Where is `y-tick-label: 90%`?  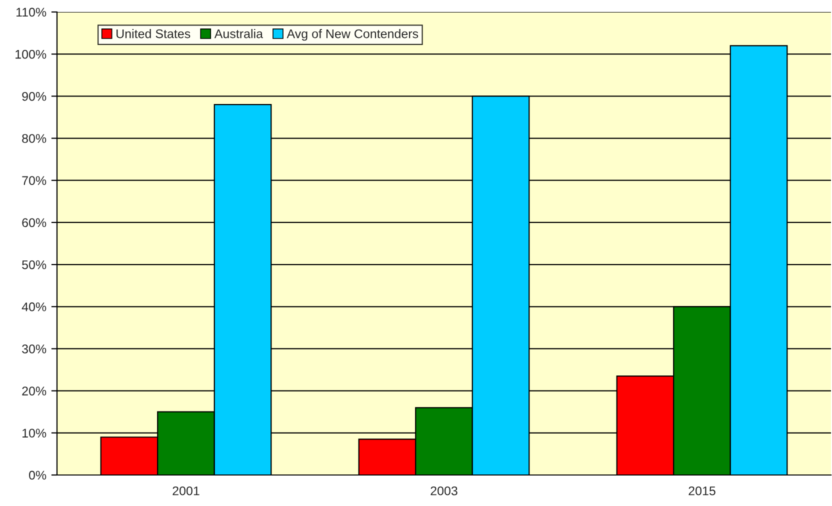
y-tick-label: 90% is located at coordinates (34, 96).